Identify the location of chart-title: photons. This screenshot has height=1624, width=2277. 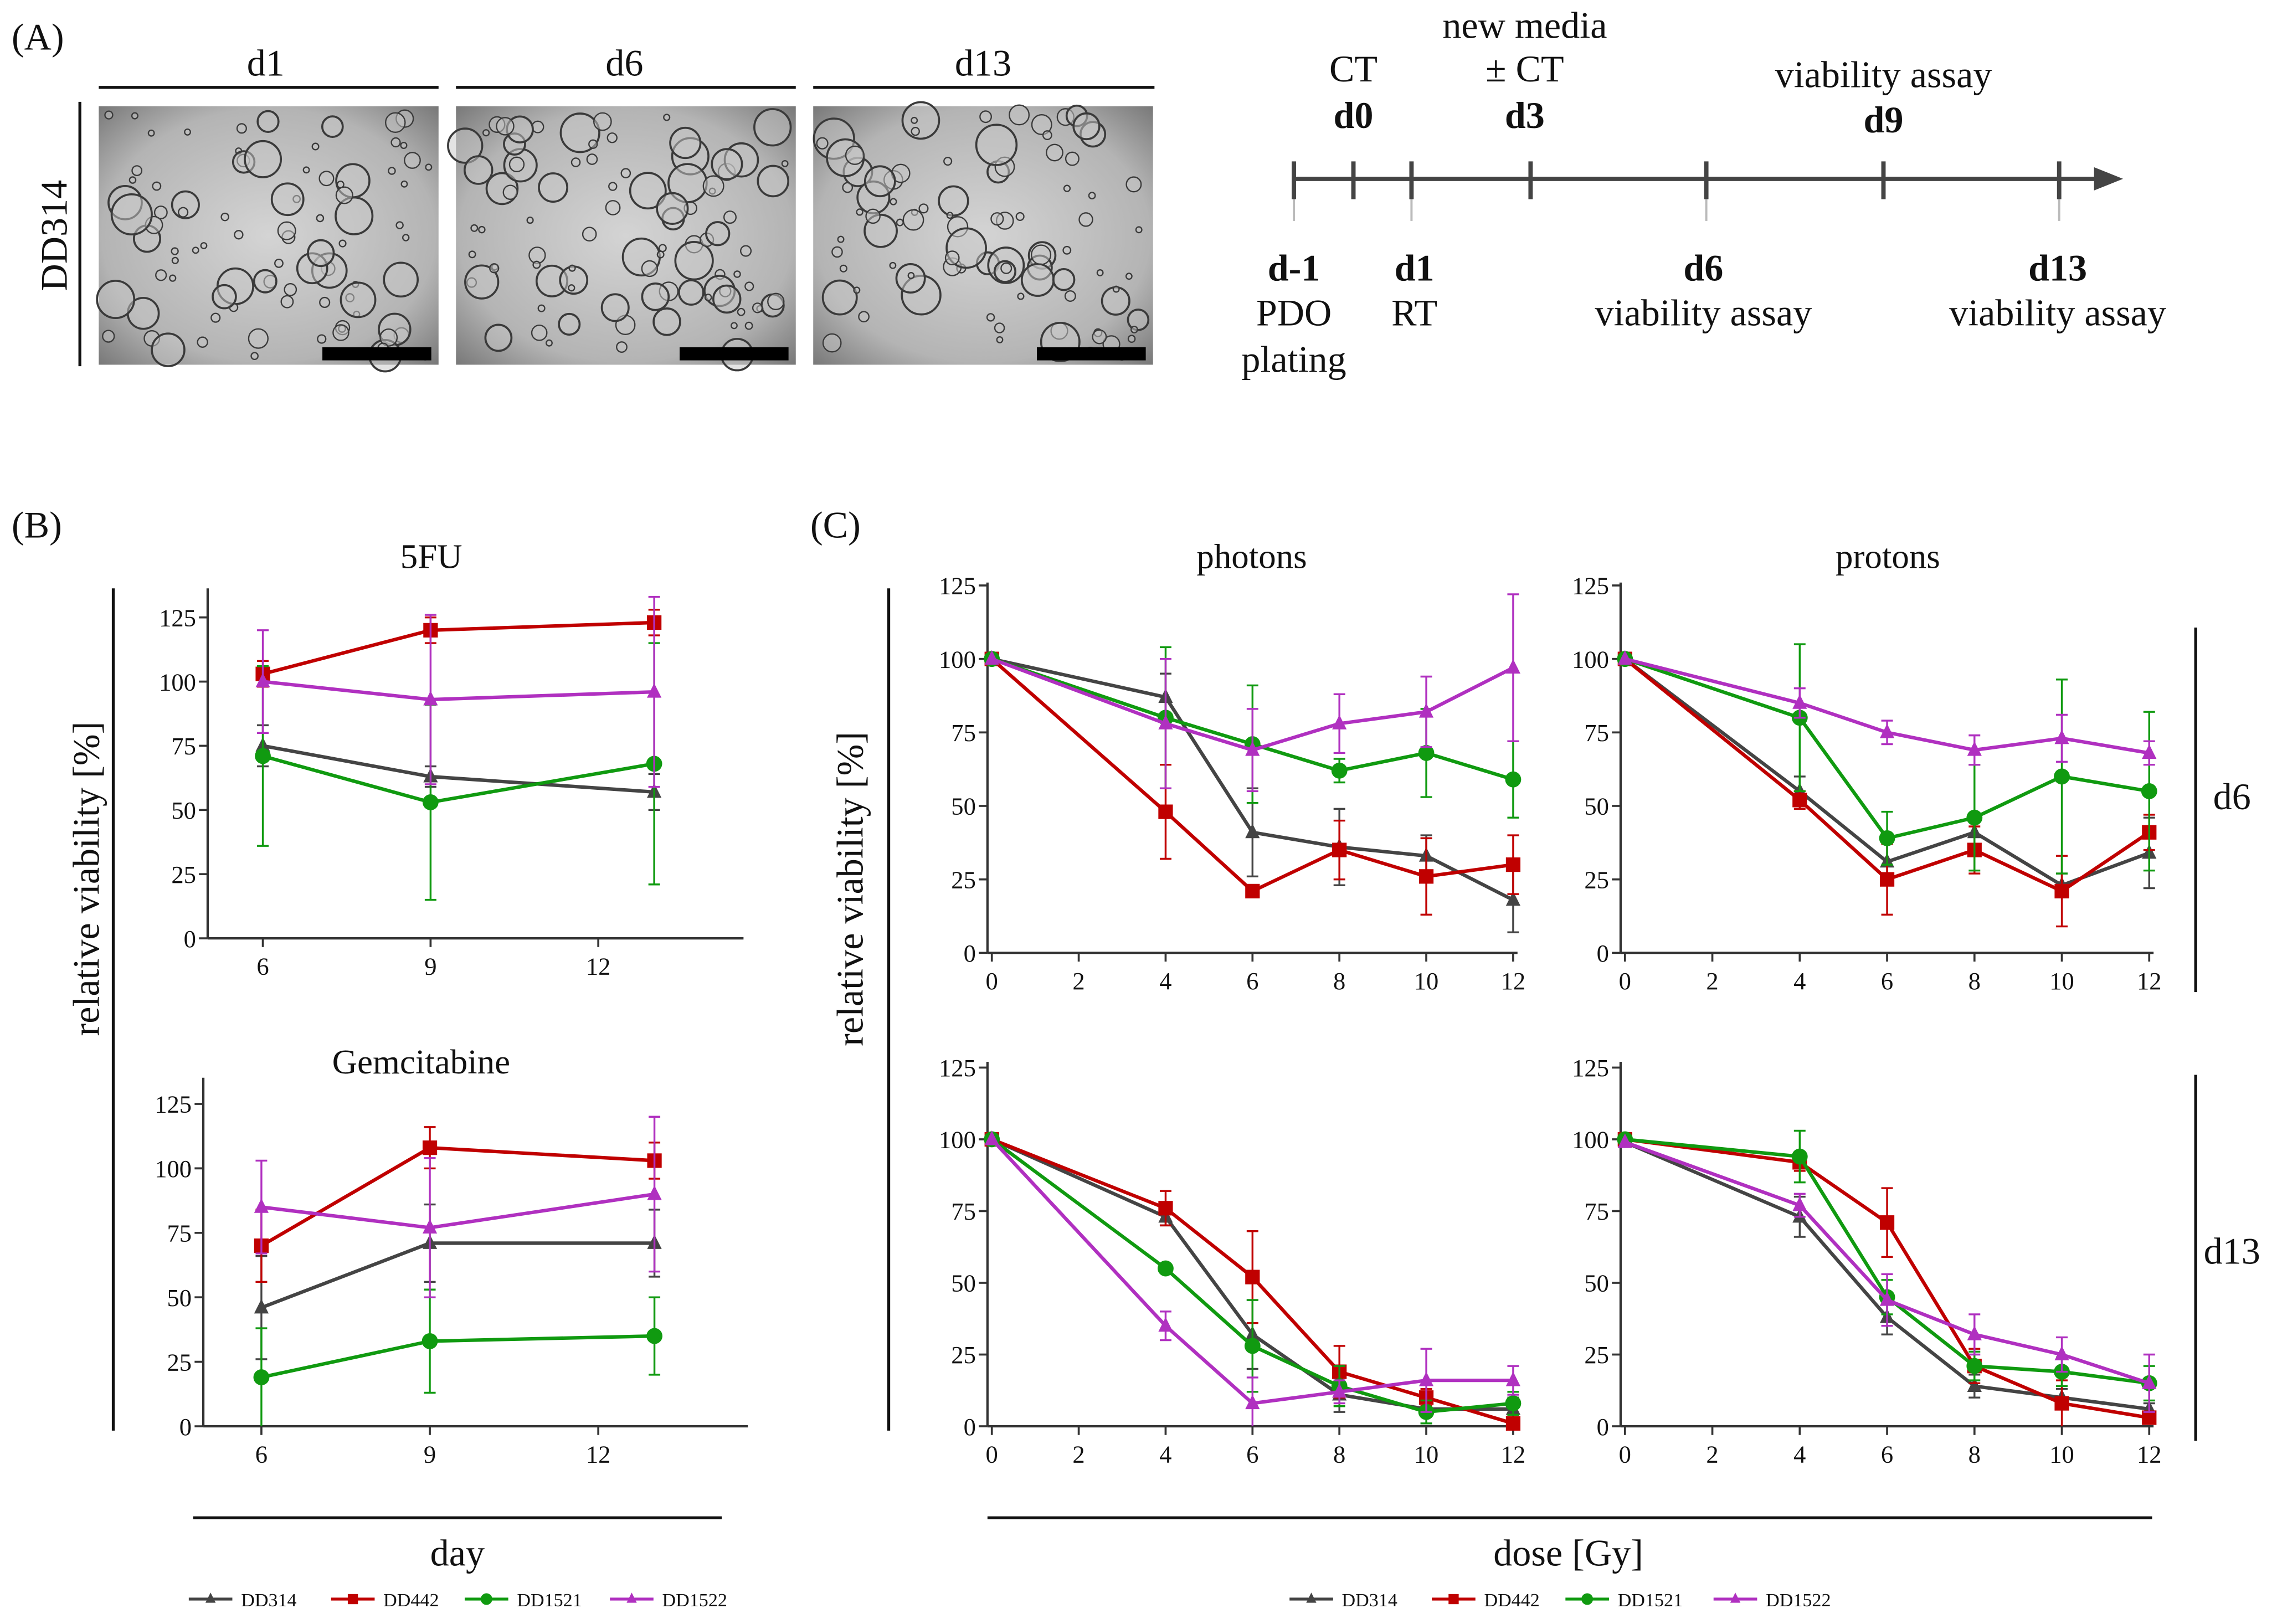
(1251, 556).